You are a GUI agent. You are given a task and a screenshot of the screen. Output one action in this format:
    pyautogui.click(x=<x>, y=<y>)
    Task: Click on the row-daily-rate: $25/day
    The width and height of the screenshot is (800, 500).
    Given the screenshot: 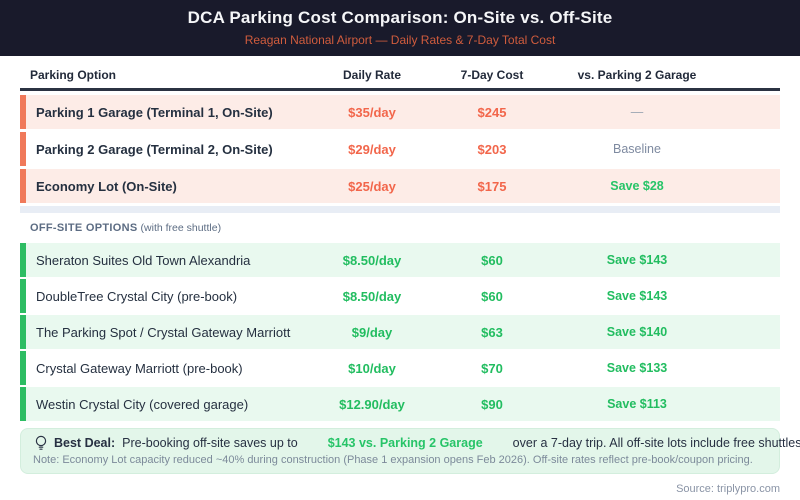 What is the action you would take?
    pyautogui.click(x=372, y=186)
    